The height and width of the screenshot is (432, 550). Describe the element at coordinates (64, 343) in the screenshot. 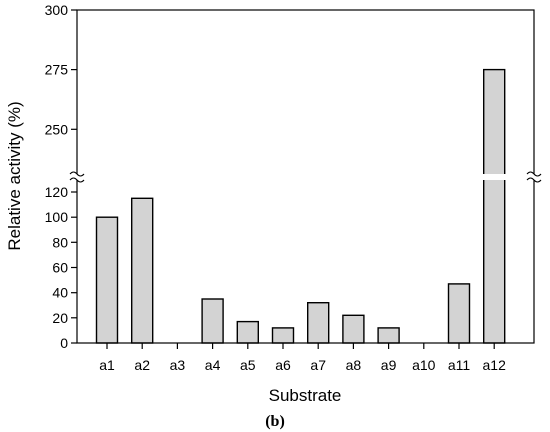

I see `y-tick-label-0: 0` at that location.